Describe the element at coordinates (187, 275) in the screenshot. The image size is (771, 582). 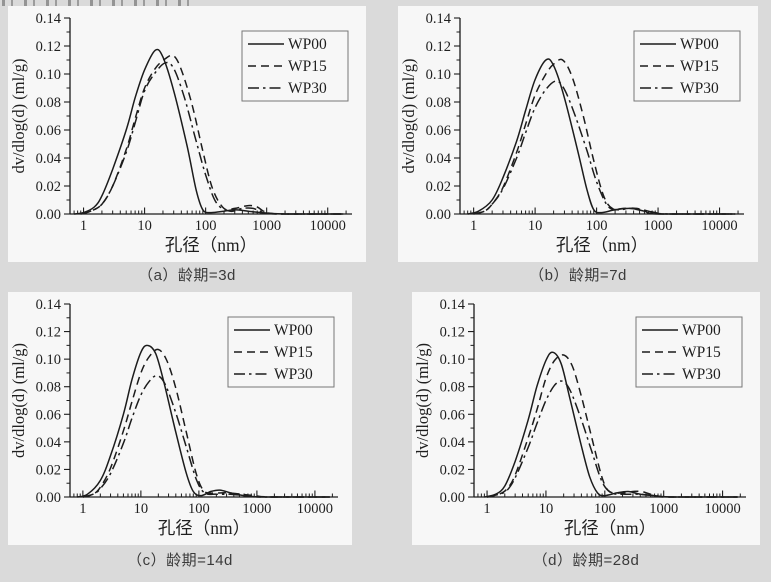
I see `caption-a: （a）龄期=3d` at that location.